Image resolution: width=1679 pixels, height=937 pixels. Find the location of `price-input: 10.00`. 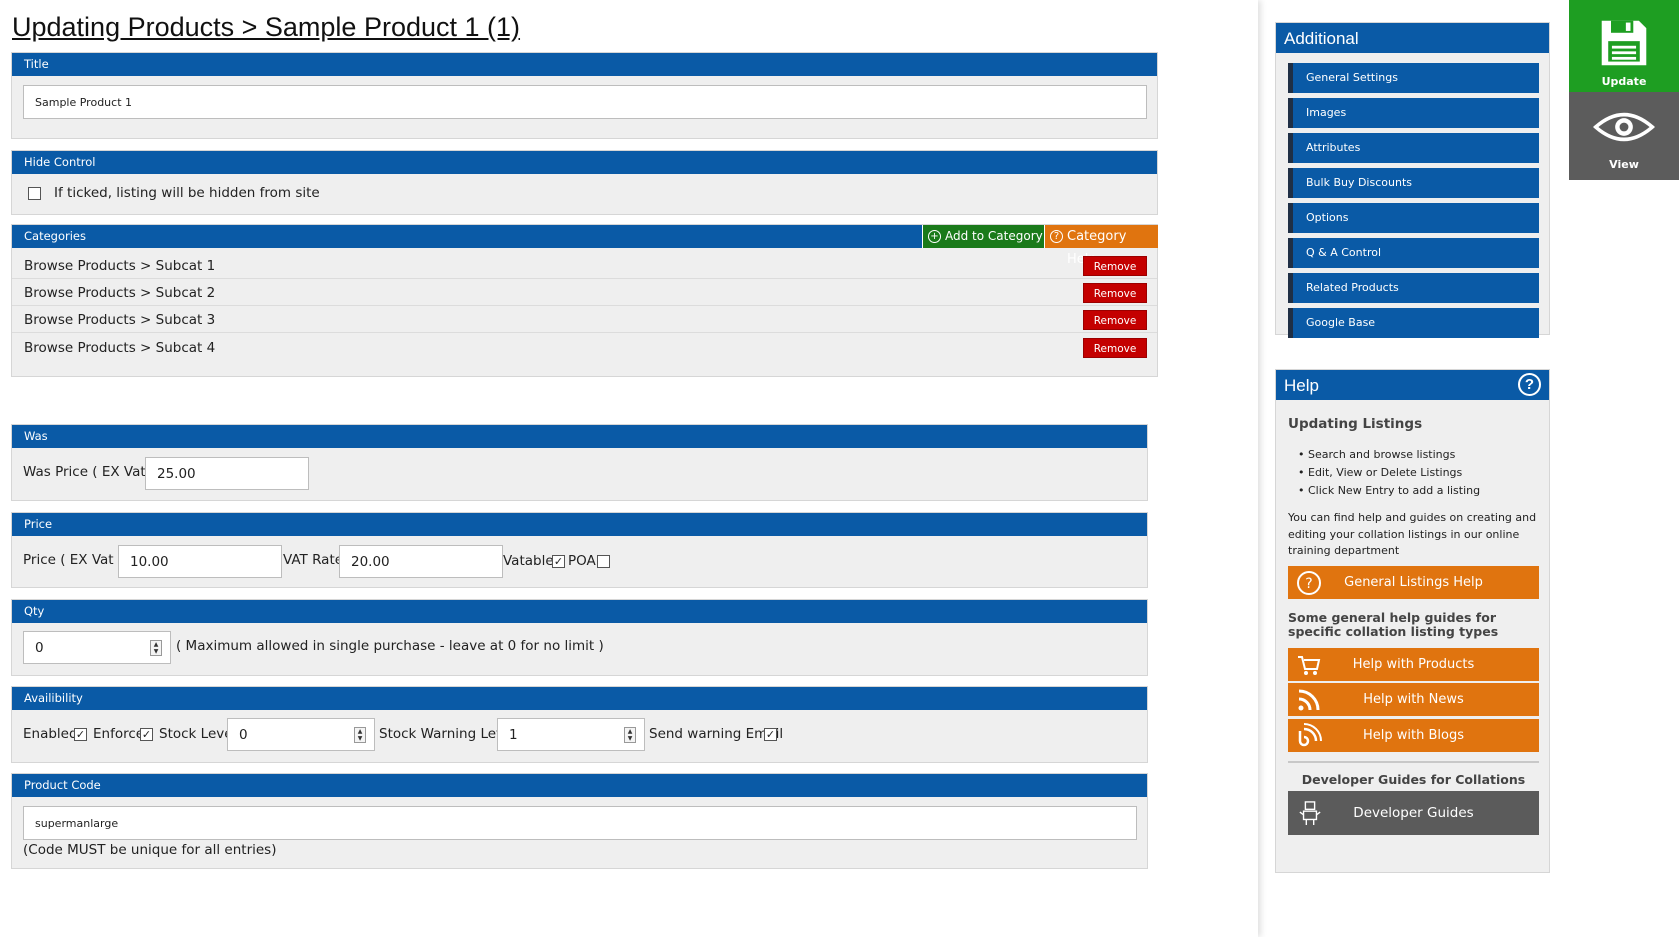

price-input: 10.00 is located at coordinates (200, 561).